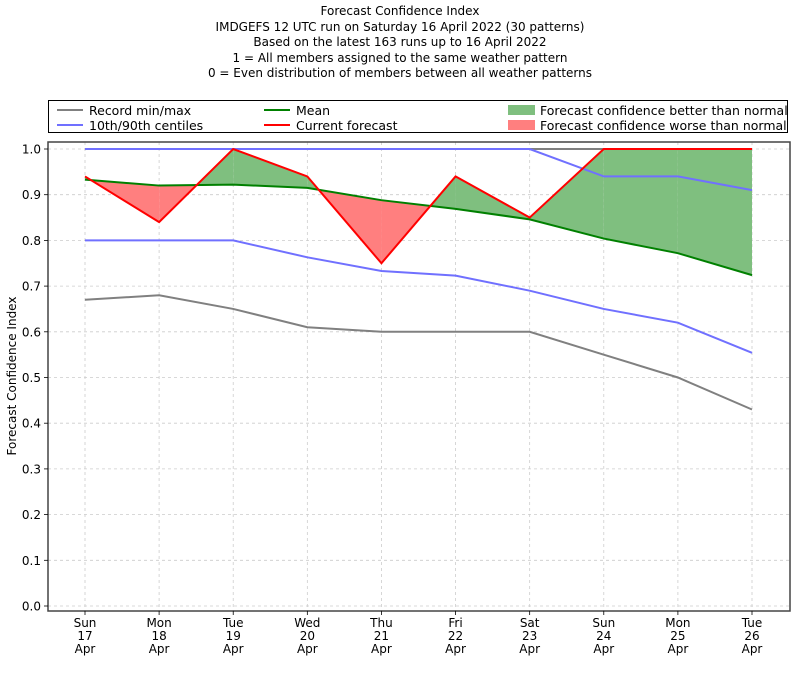 This screenshot has width=800, height=676. Describe the element at coordinates (307, 636) in the screenshot. I see `x-tick-label: 20` at that location.